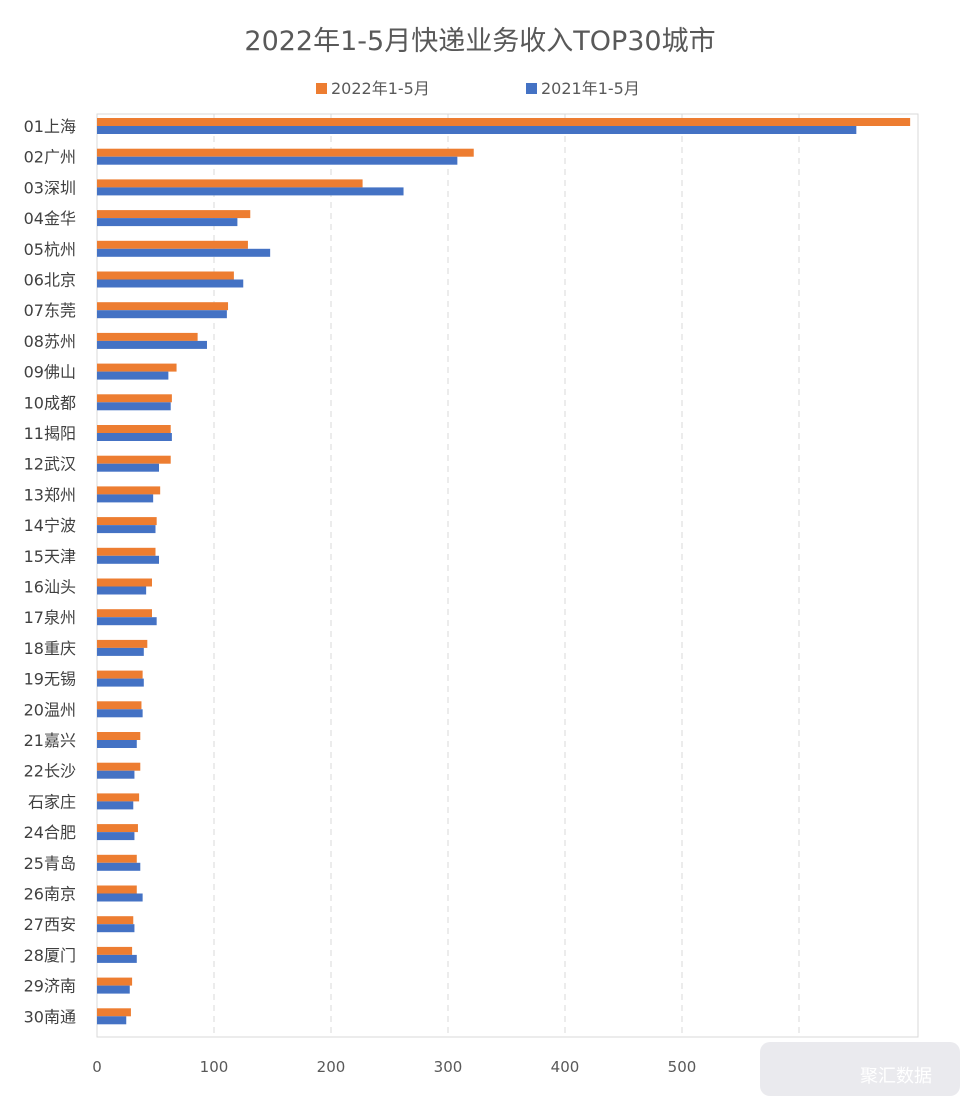 The width and height of the screenshot is (960, 1096). I want to click on legend-label-2022: 2022年1-5月, so click(380, 88).